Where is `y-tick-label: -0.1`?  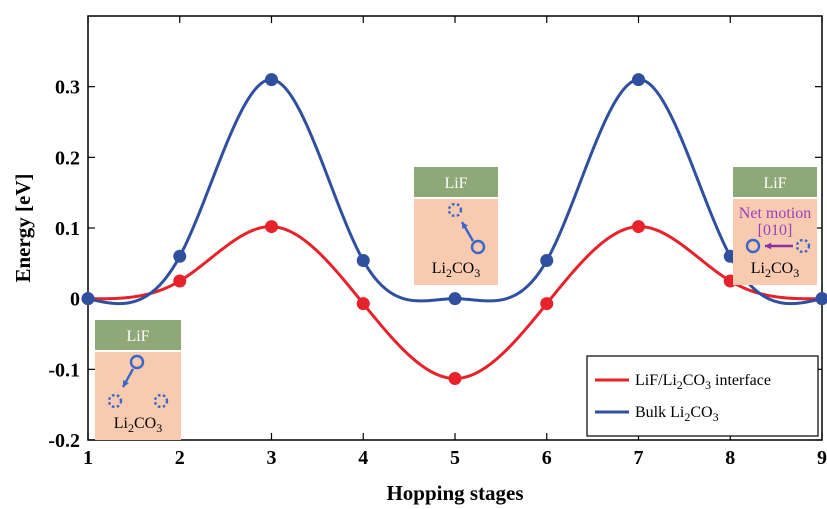
y-tick-label: -0.1 is located at coordinates (64, 370).